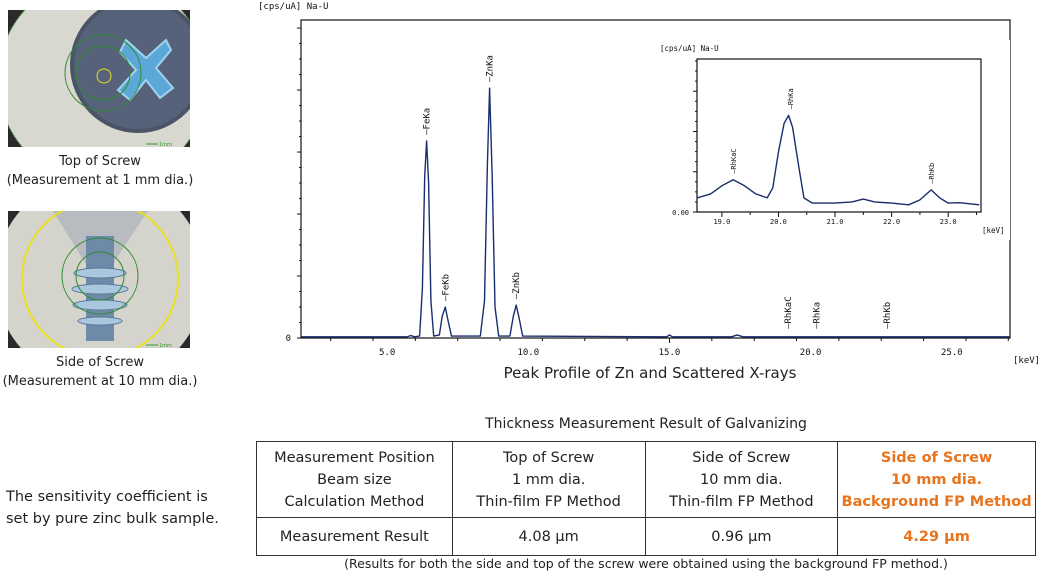  Describe the element at coordinates (517, 285) in the screenshot. I see `peak-label: —ZnKb` at that location.